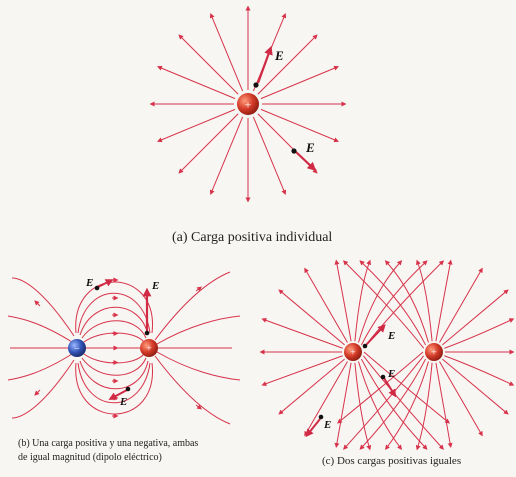 The height and width of the screenshot is (477, 516). I want to click on dipole-panel: E E E − +, so click(124, 348).